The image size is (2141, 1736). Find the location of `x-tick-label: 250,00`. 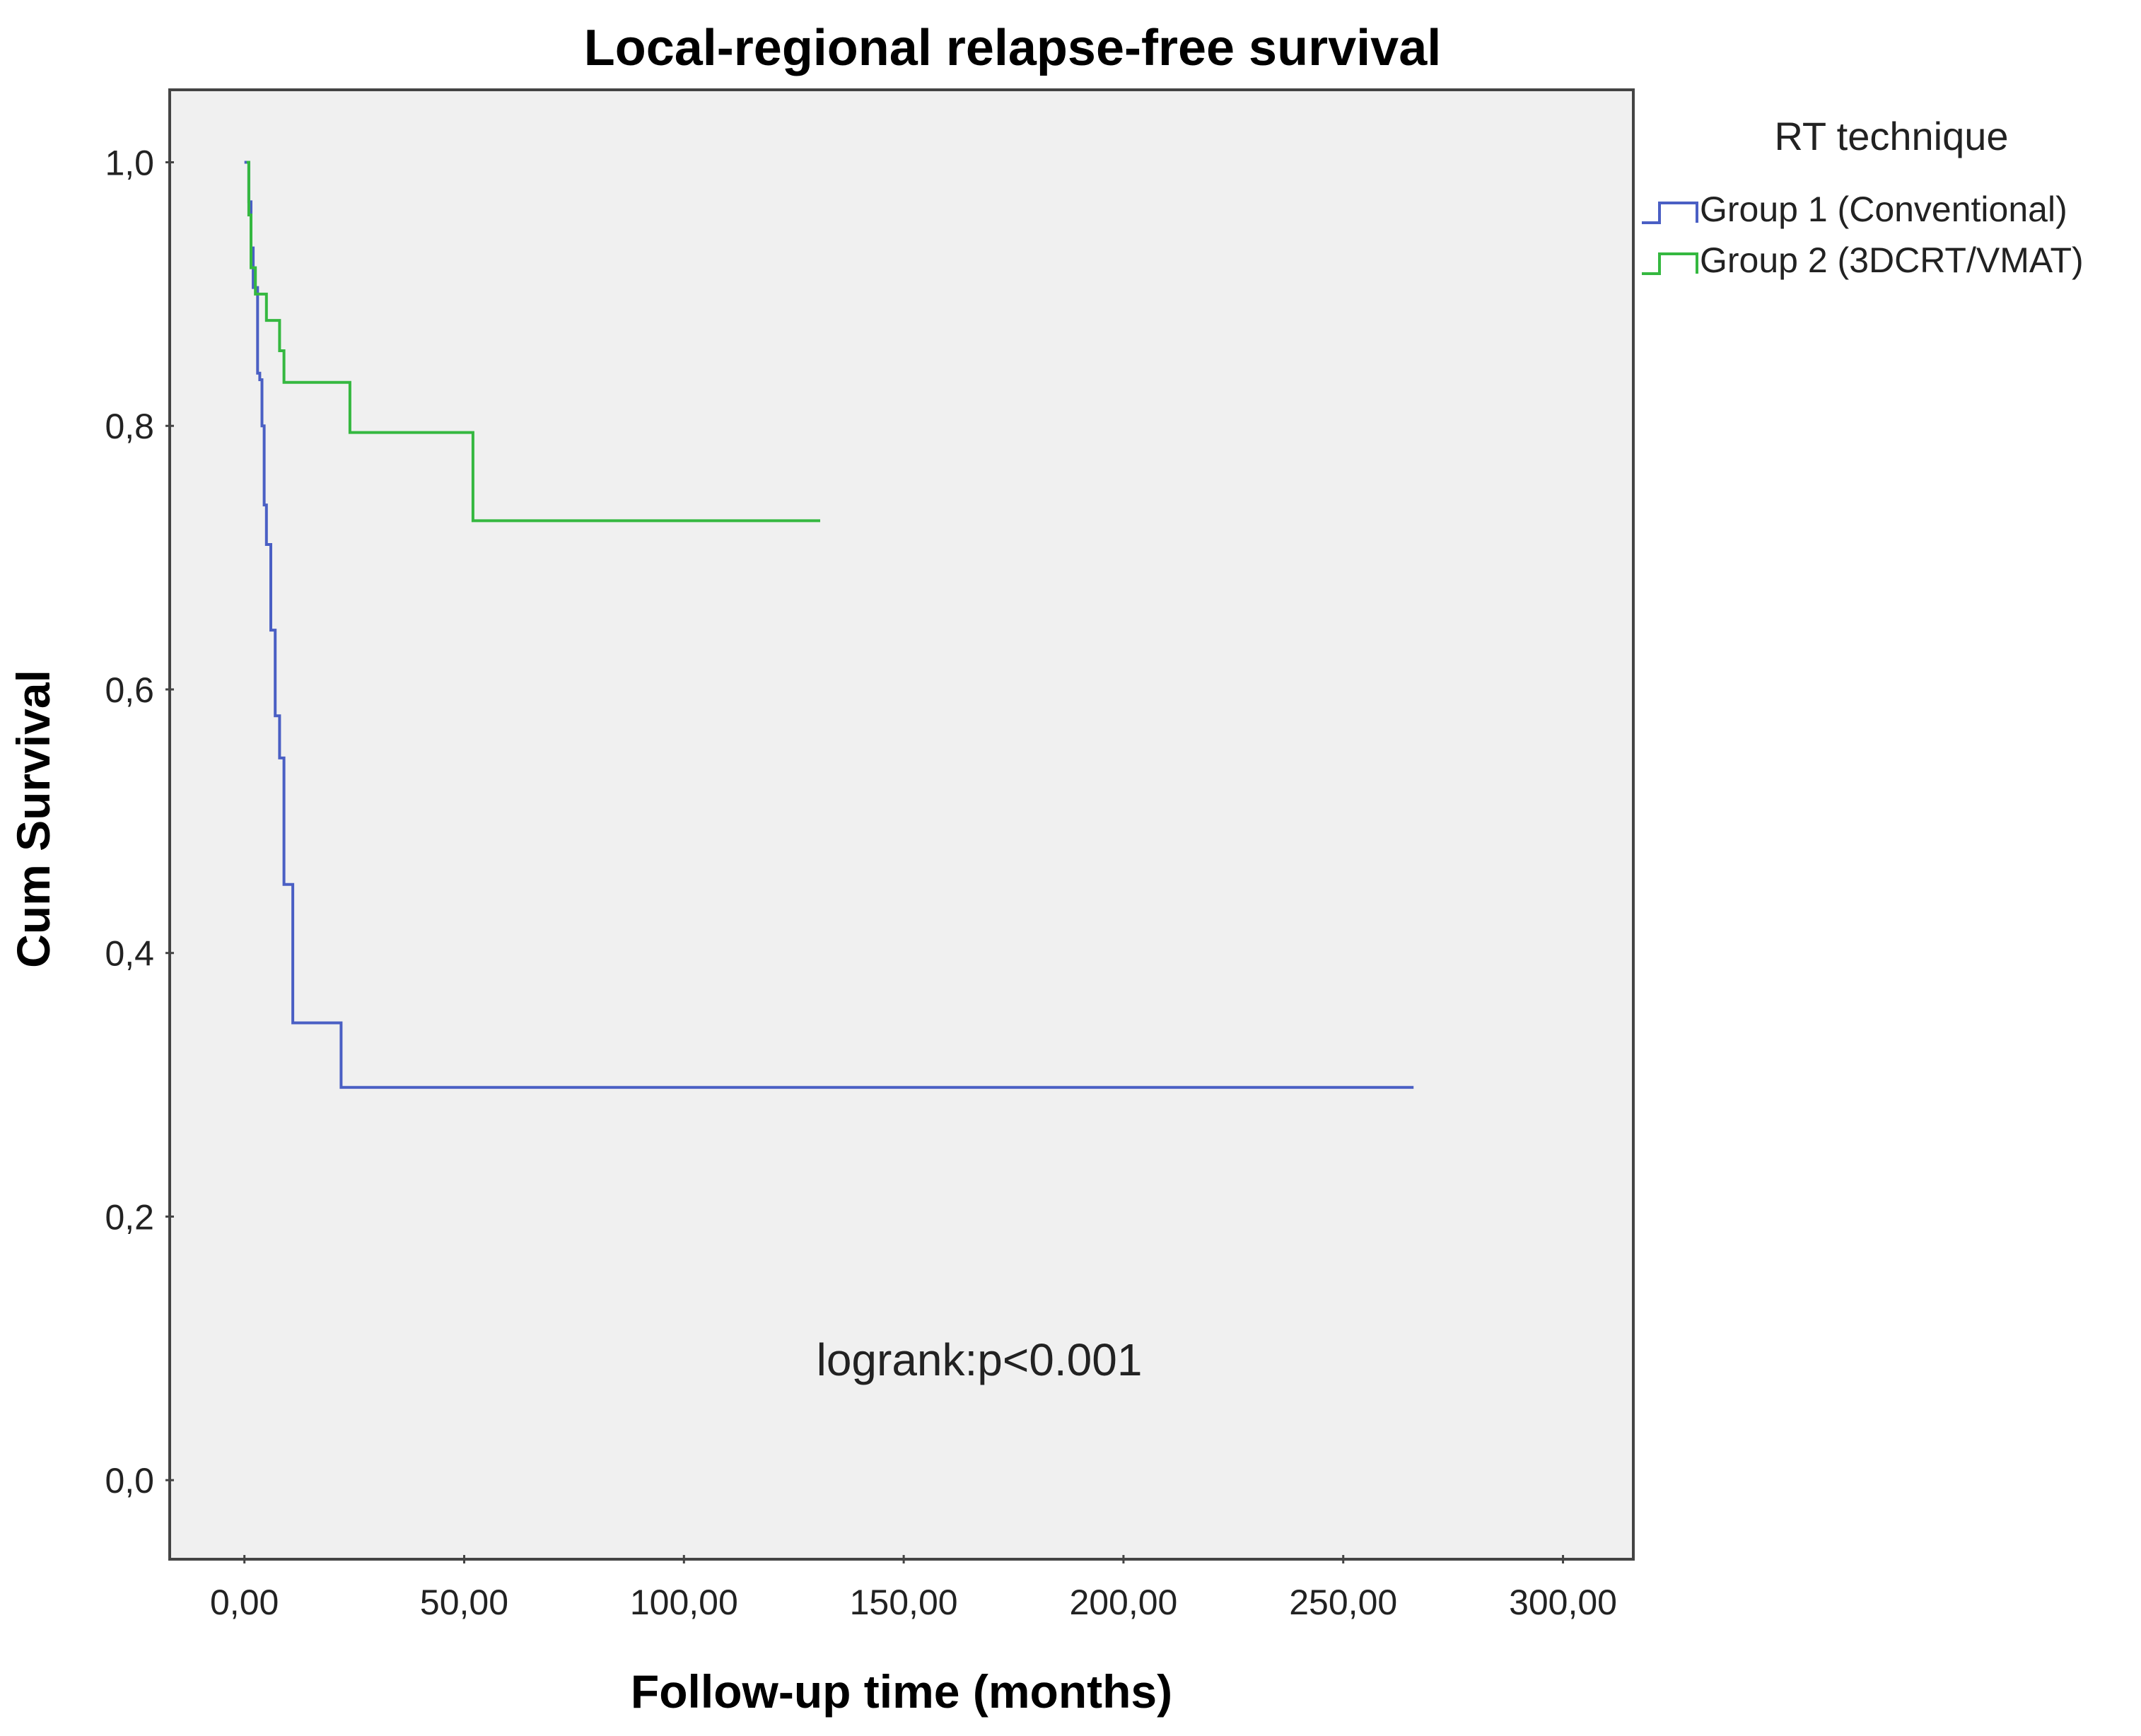

x-tick-label: 250,00 is located at coordinates (1343, 1602).